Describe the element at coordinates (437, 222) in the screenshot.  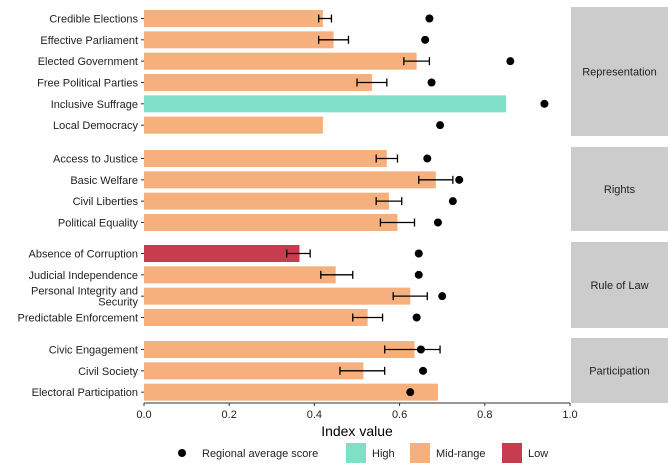
I see `regional-point-political-equality` at that location.